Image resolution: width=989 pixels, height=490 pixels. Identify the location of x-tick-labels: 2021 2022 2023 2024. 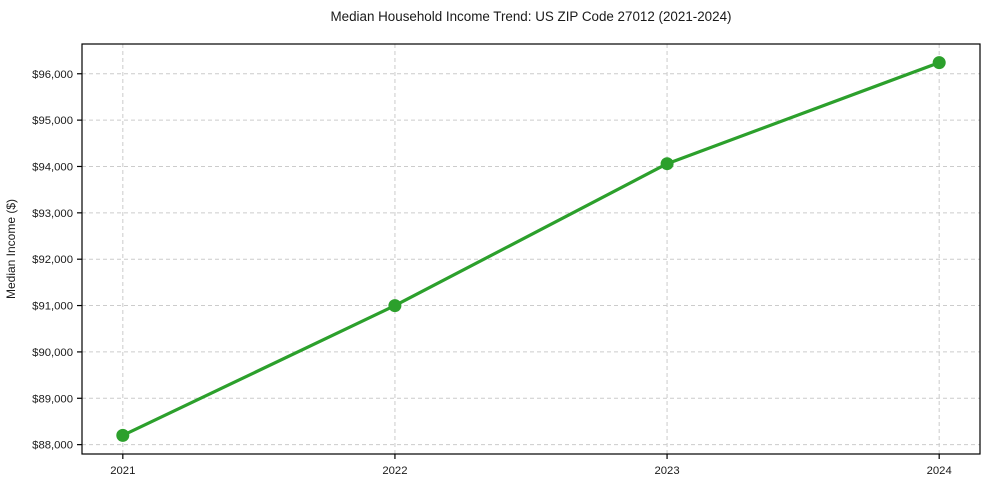
(531, 471).